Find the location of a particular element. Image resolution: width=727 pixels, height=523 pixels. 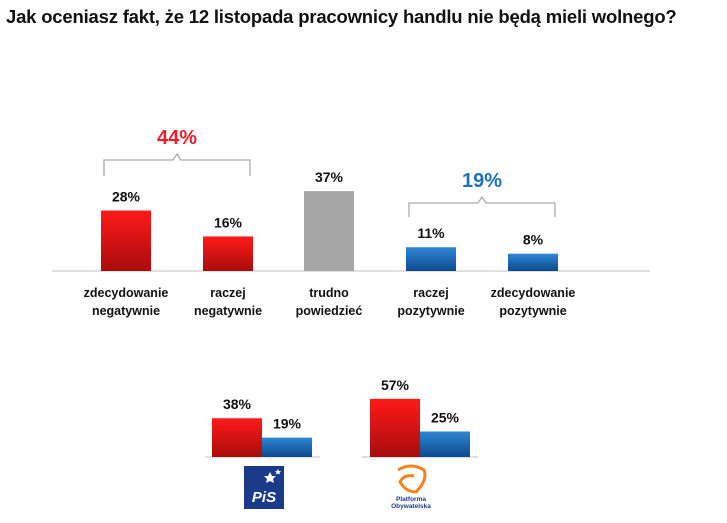

svg-text: Platforma is located at coordinates (411, 499).